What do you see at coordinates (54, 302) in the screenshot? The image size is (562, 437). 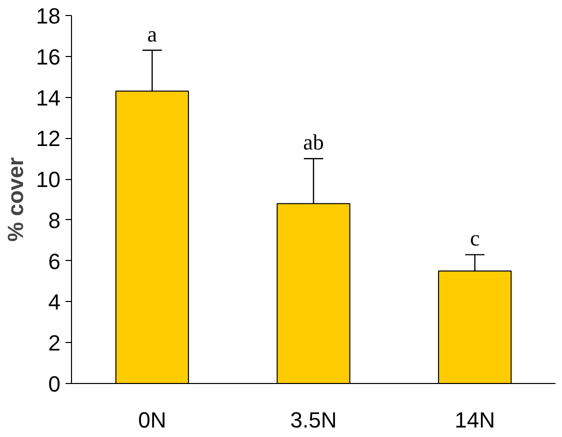 I see `y-tick-label: 4` at bounding box center [54, 302].